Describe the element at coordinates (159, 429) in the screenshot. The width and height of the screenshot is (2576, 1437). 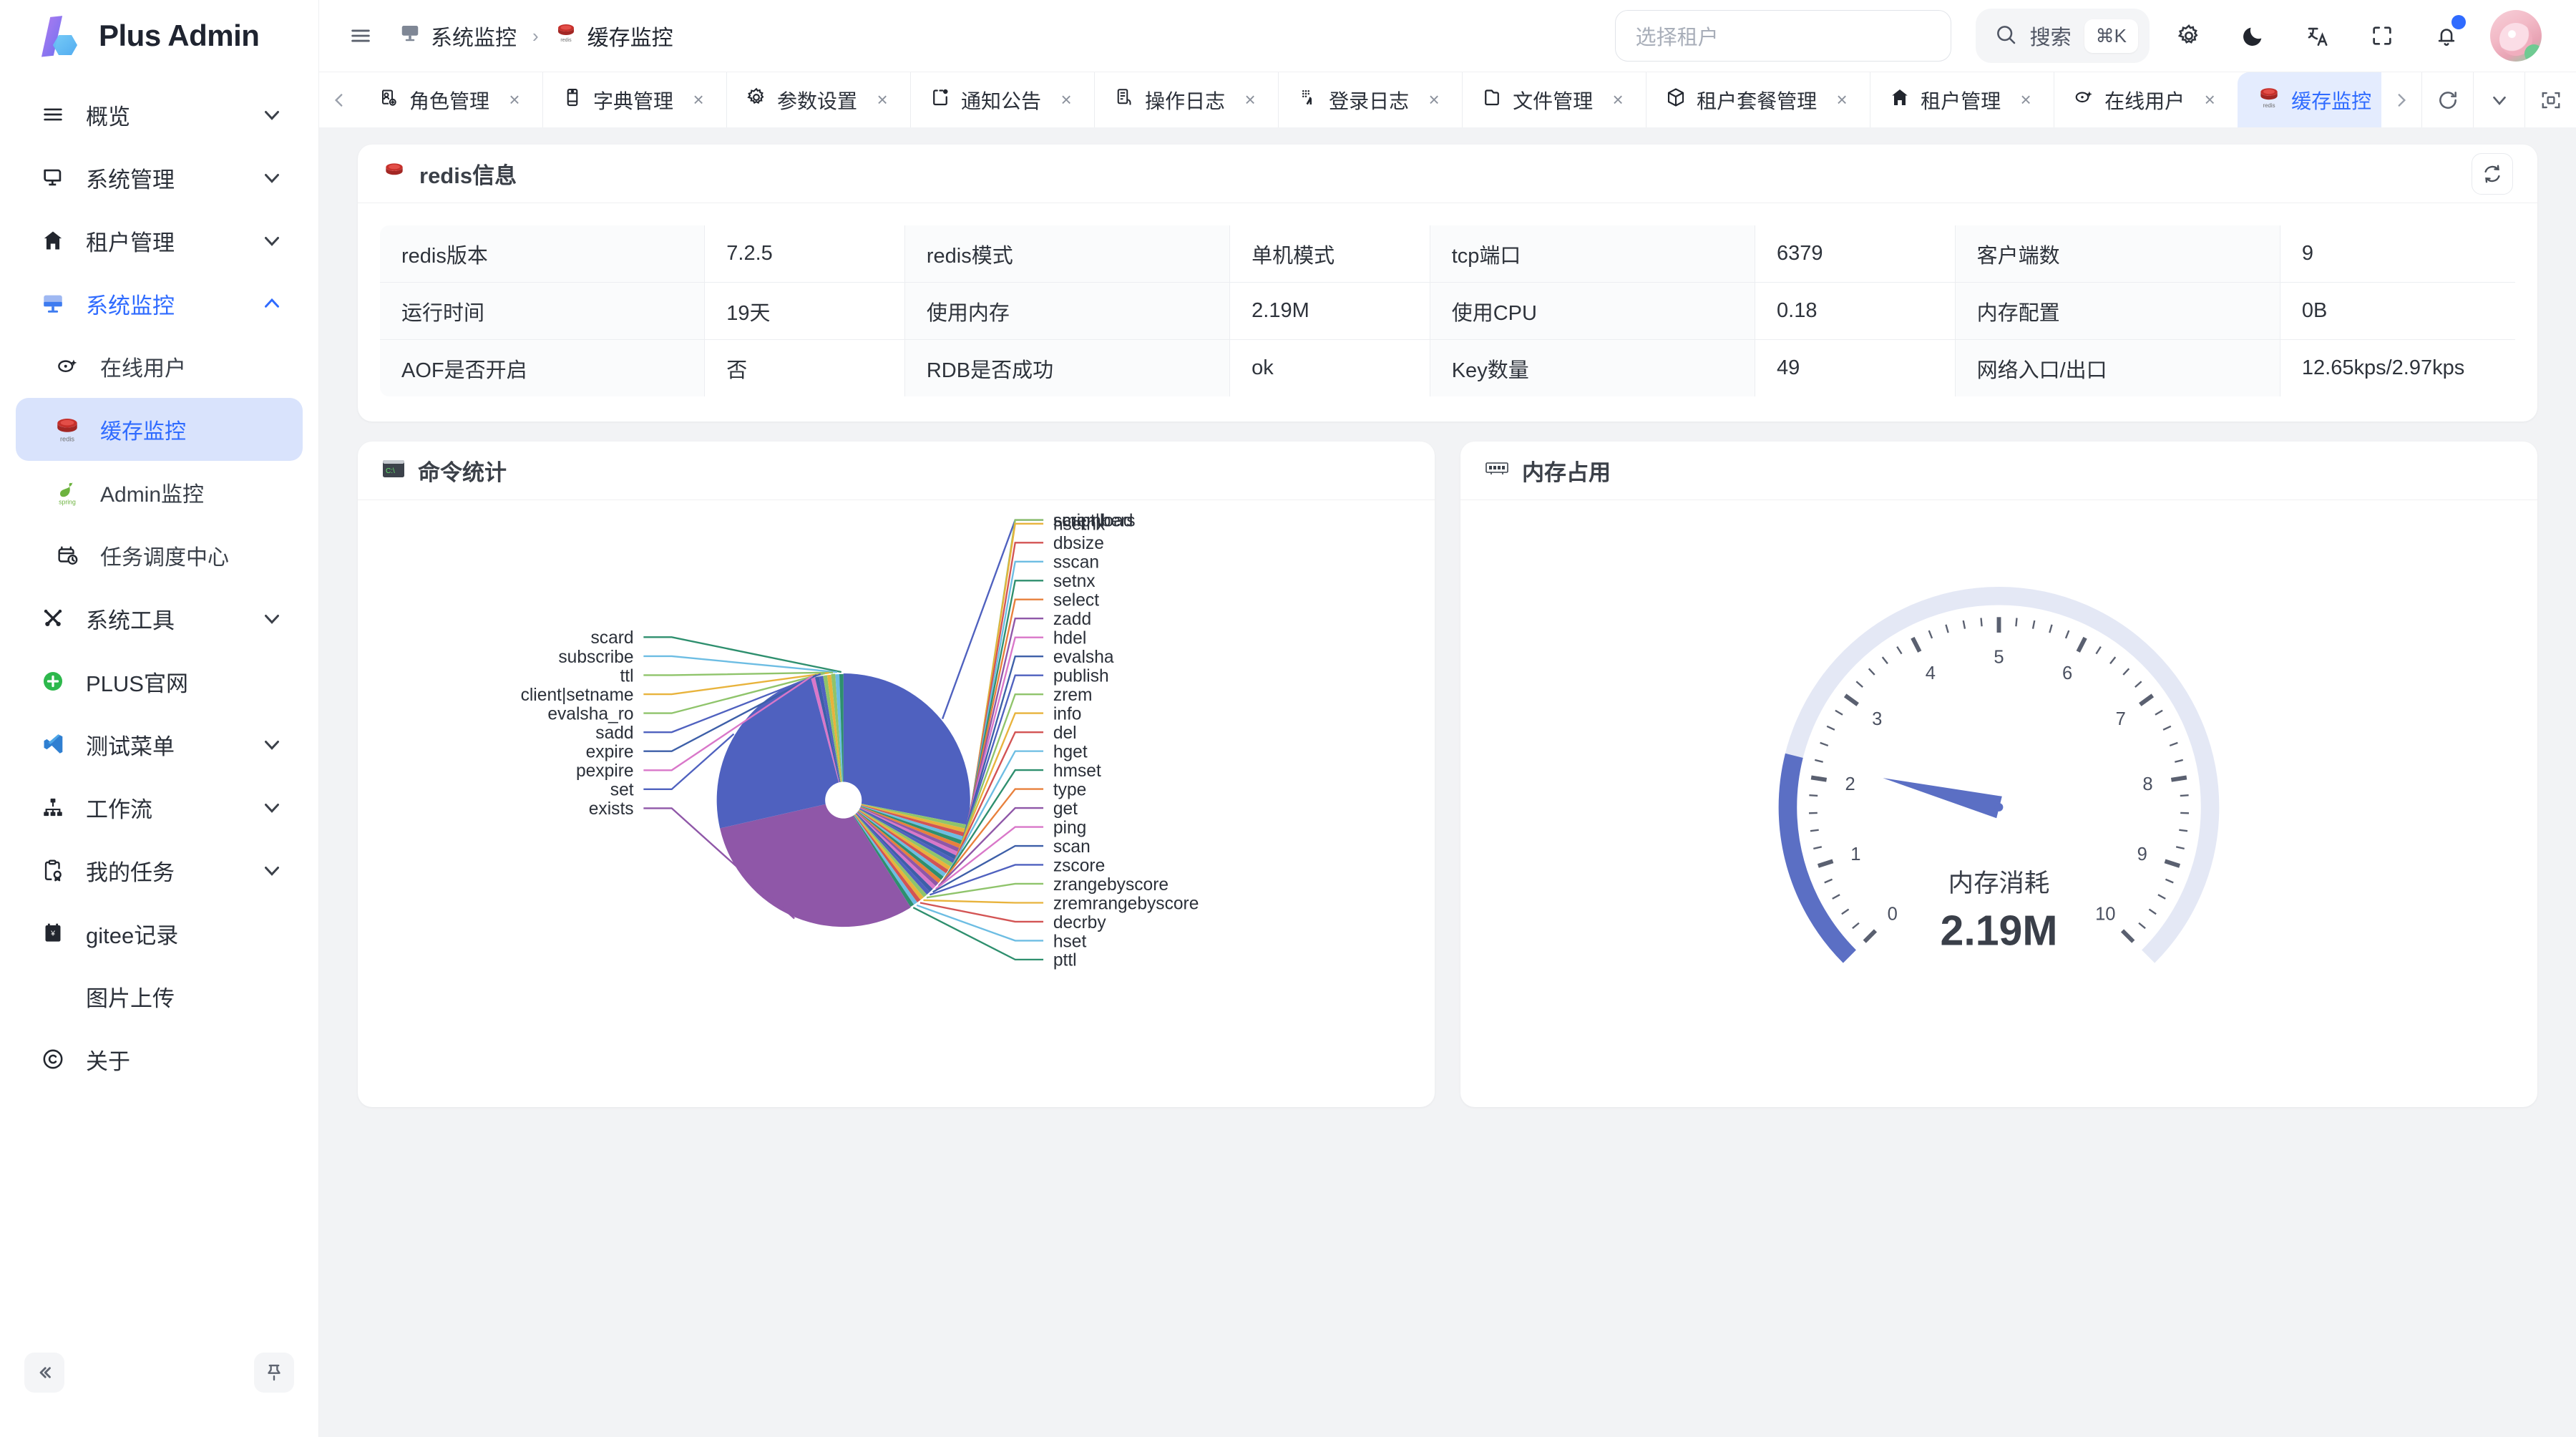
I see `sidebar-item-6: redis 缓存监控` at that location.